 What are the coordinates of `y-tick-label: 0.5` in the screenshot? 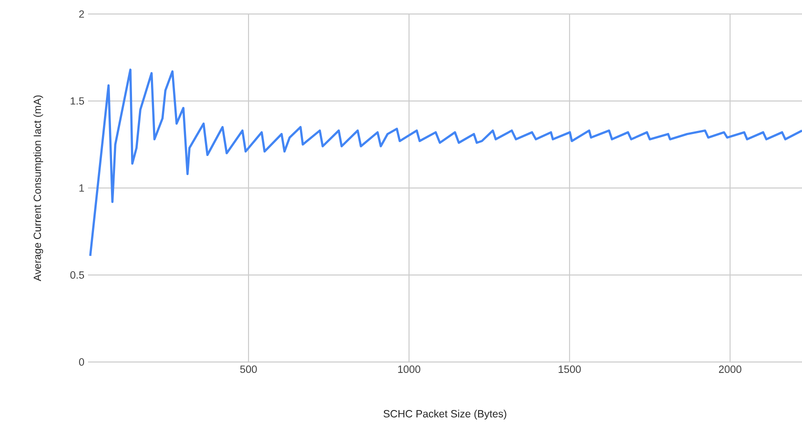 It's located at (77, 275).